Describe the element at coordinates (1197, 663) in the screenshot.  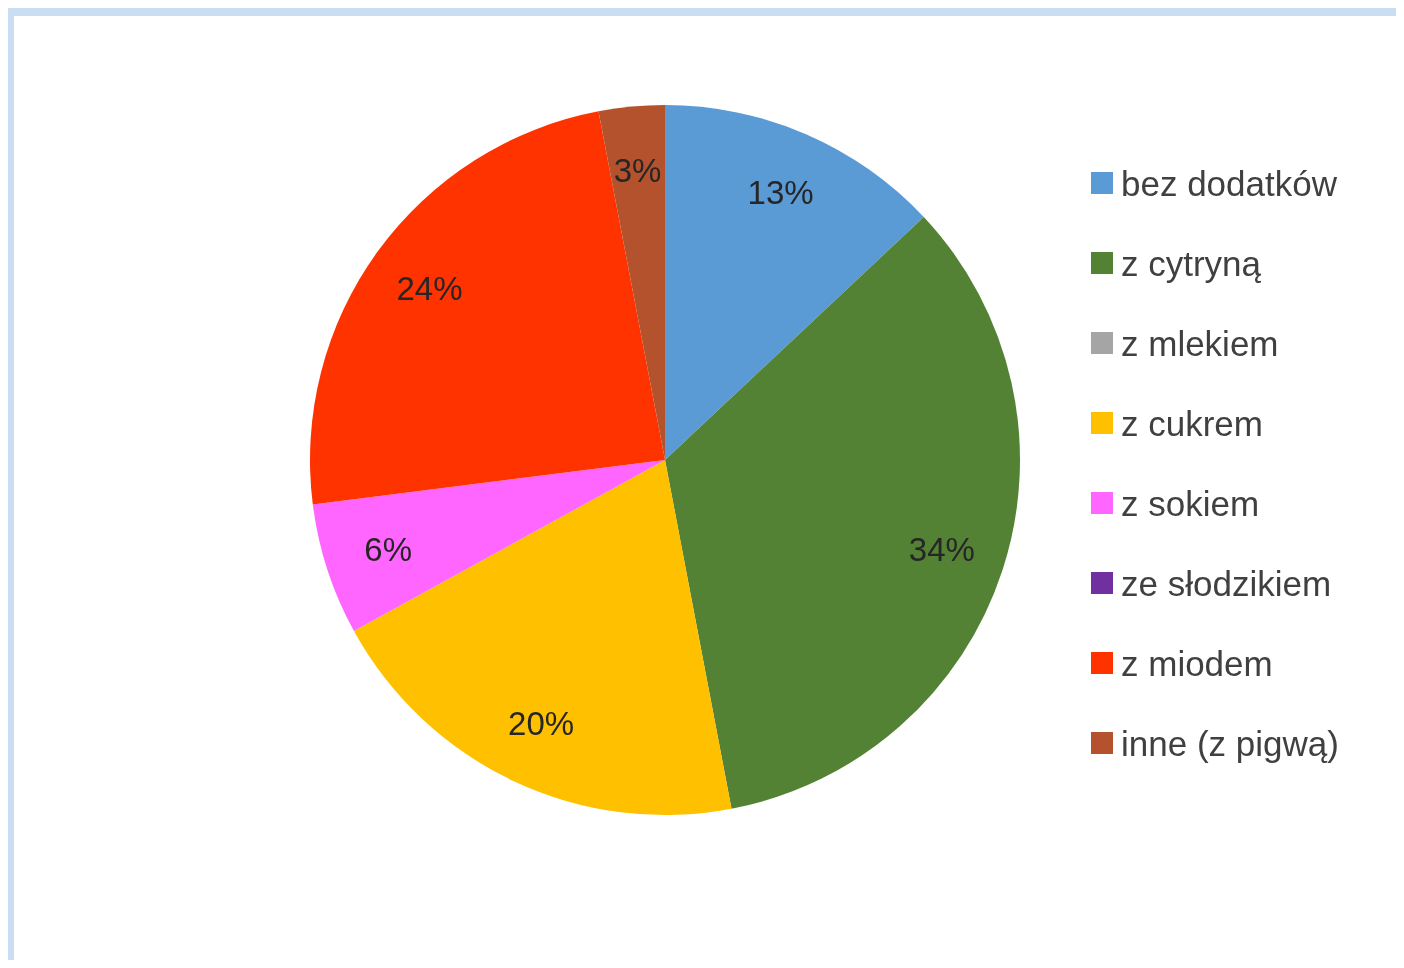
I see `legend-label: z miodem` at that location.